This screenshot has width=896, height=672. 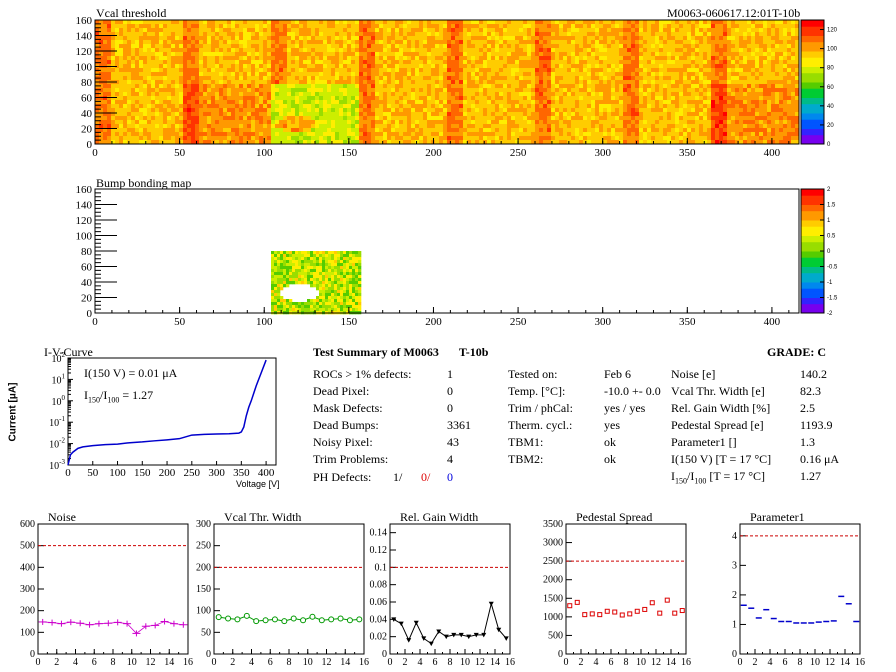 What do you see at coordinates (815, 662) in the screenshot?
I see `small-x-tick-label: 10` at bounding box center [815, 662].